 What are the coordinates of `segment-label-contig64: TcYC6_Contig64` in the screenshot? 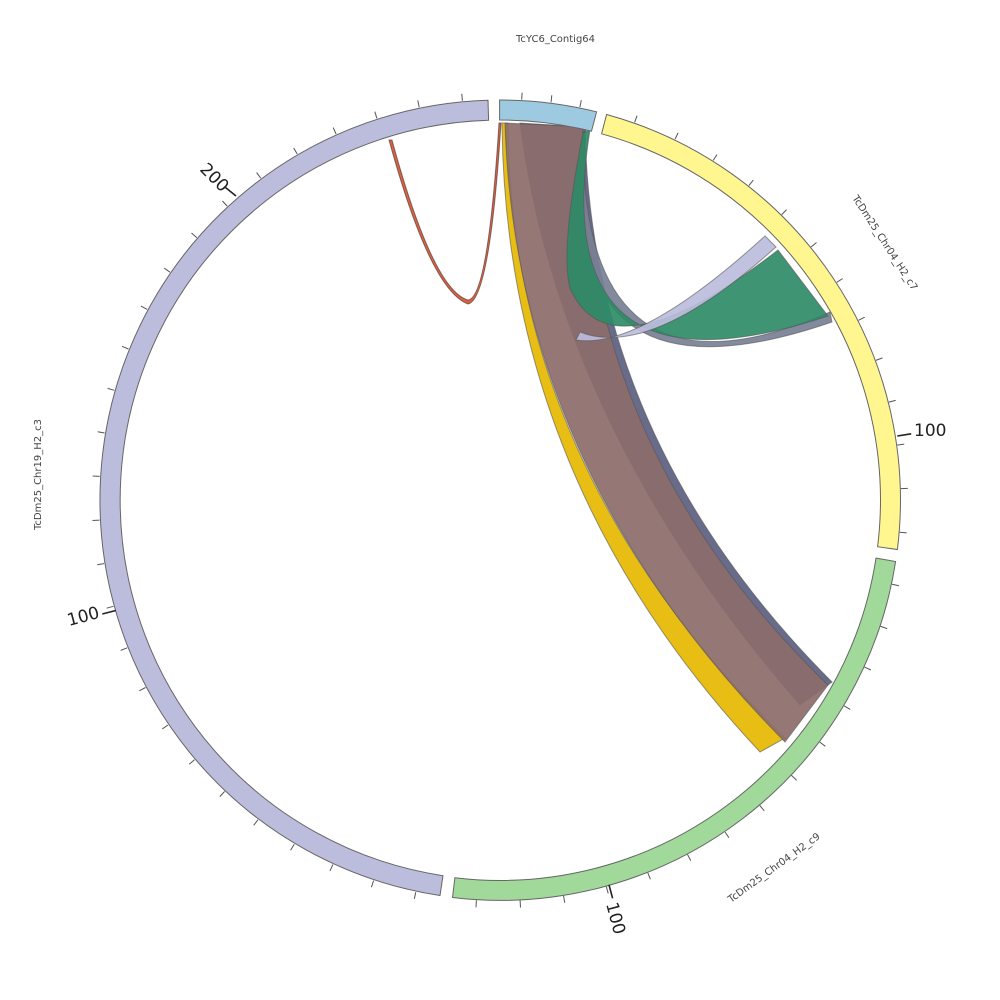 It's located at (555, 39).